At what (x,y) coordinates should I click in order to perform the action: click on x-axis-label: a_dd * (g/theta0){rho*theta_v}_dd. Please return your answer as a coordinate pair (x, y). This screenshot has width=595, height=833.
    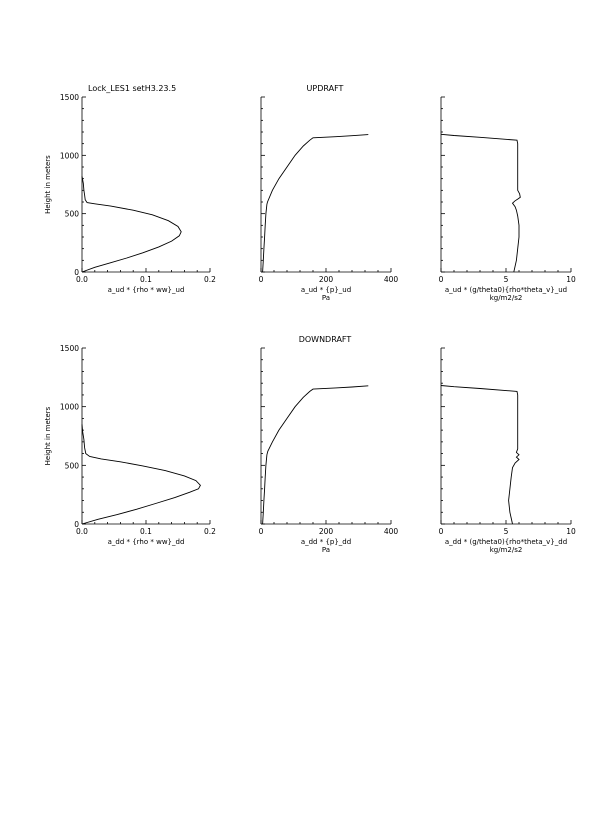
    Looking at the image, I should click on (506, 542).